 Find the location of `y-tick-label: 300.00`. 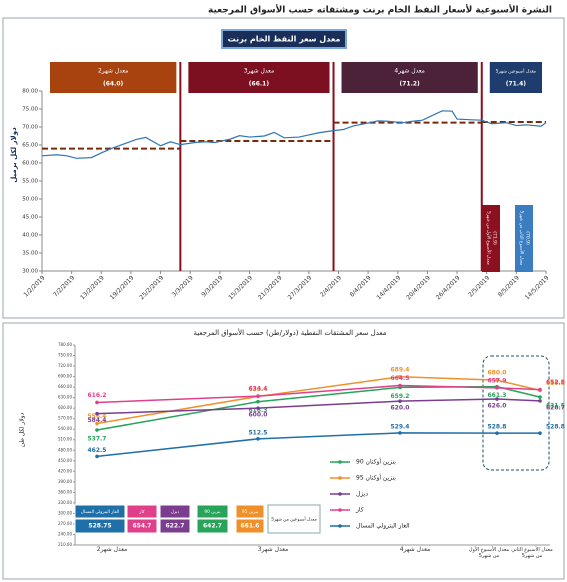

y-tick-label: 300.00 is located at coordinates (65, 512).